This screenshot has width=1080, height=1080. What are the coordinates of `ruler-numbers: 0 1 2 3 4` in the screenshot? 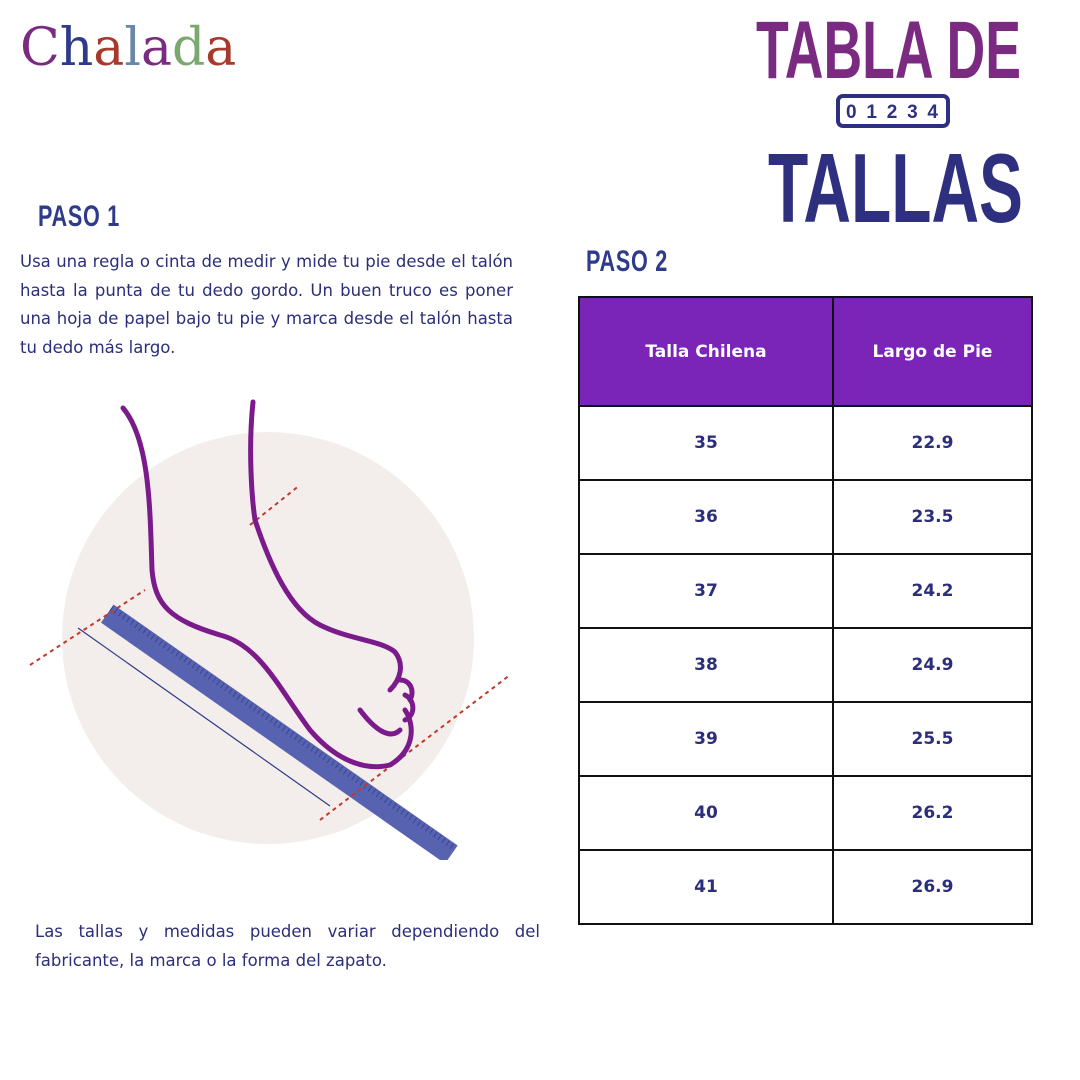 It's located at (892, 112).